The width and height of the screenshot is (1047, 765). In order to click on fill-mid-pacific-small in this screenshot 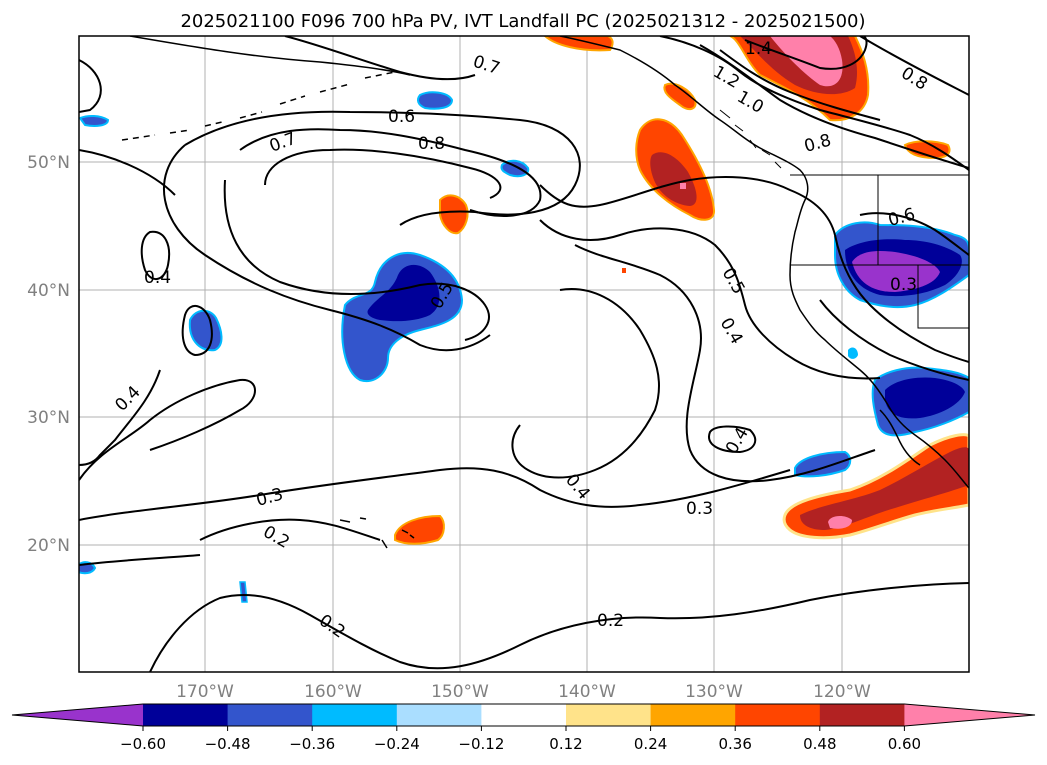, I will do `click(515, 168)`.